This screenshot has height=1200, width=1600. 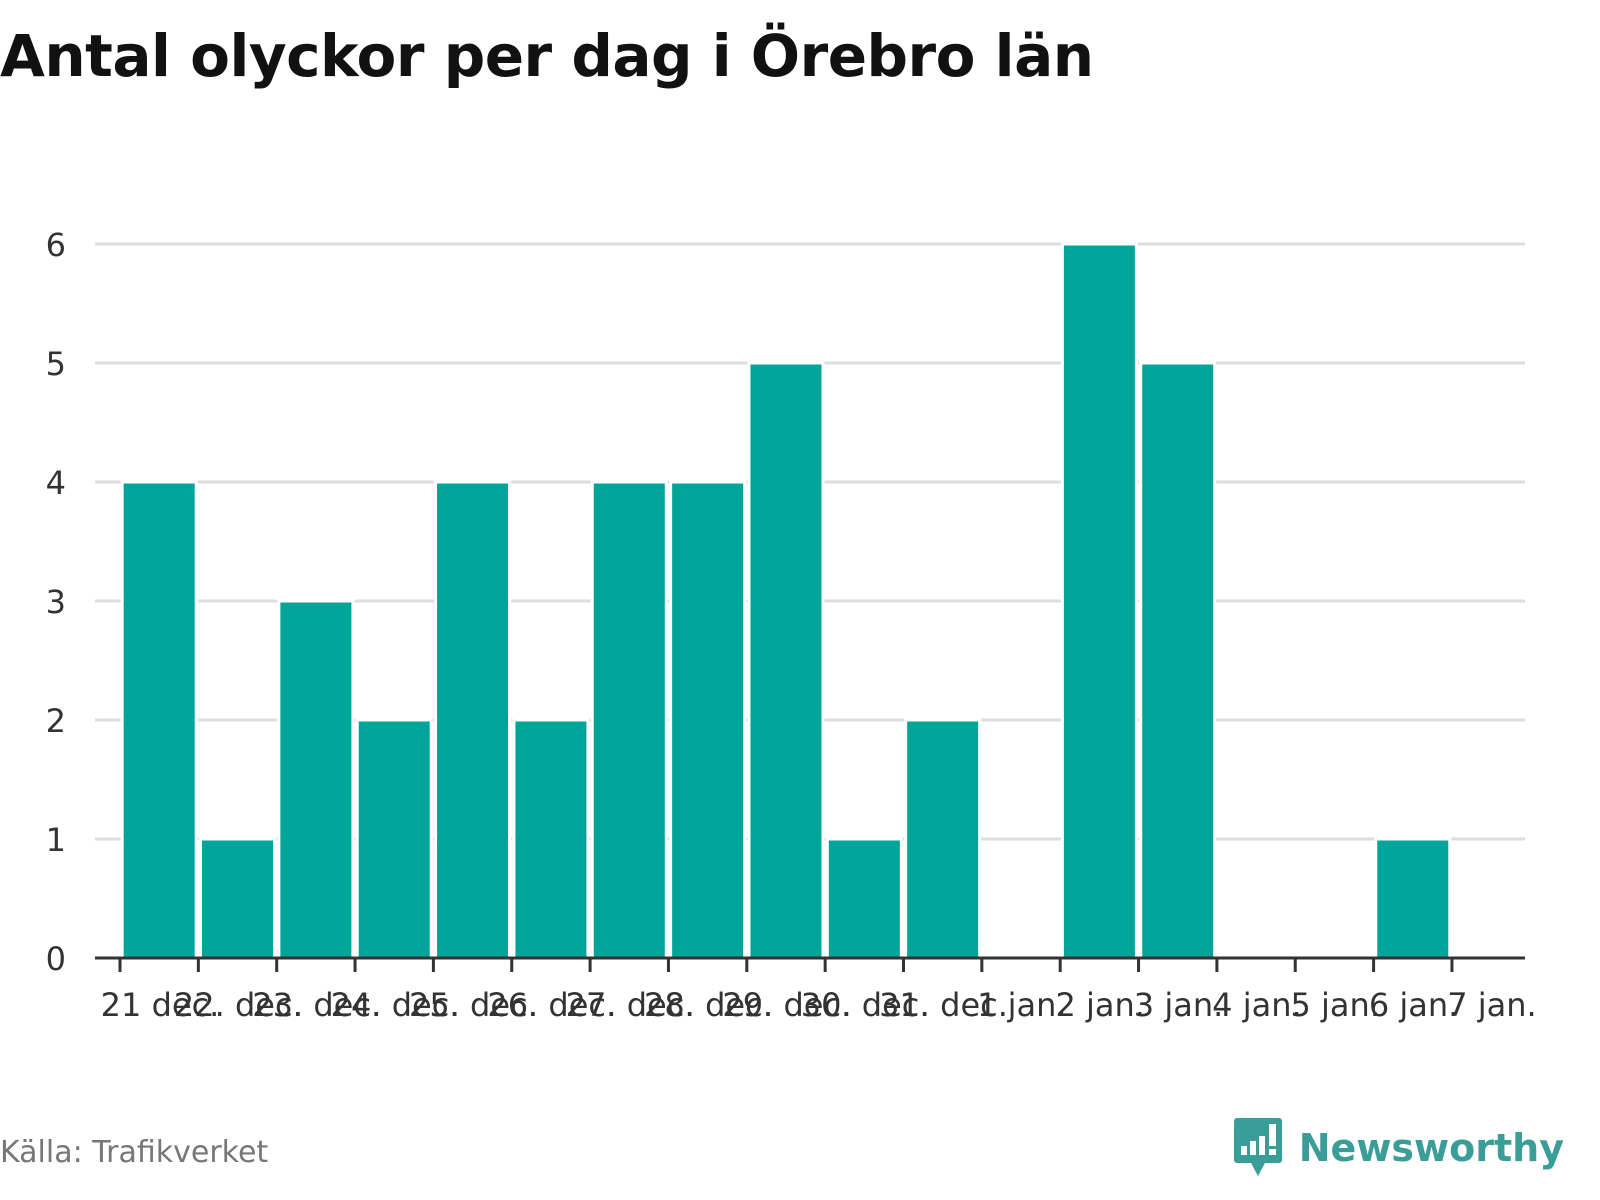 What do you see at coordinates (708, 1005) in the screenshot?
I see `x-tick-label: 28. dec.` at bounding box center [708, 1005].